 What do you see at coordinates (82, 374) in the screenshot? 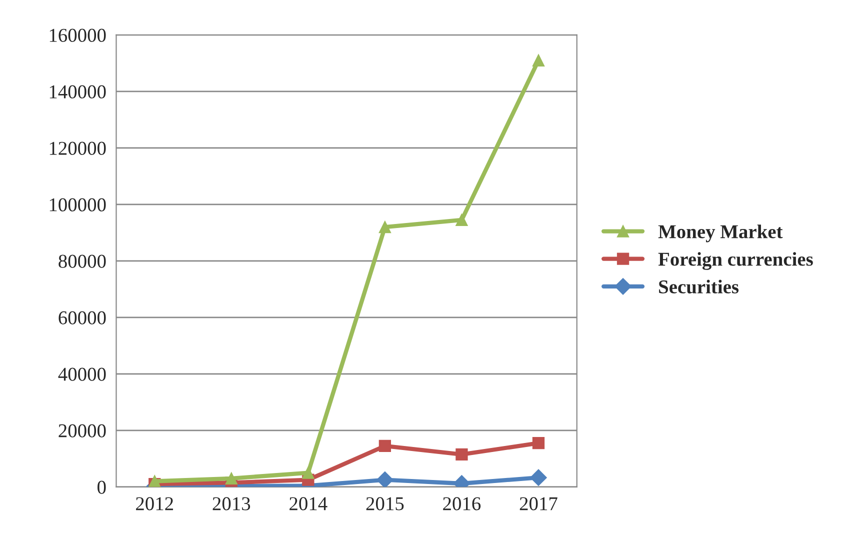
I see `y-tick-label: 40000` at bounding box center [82, 374].